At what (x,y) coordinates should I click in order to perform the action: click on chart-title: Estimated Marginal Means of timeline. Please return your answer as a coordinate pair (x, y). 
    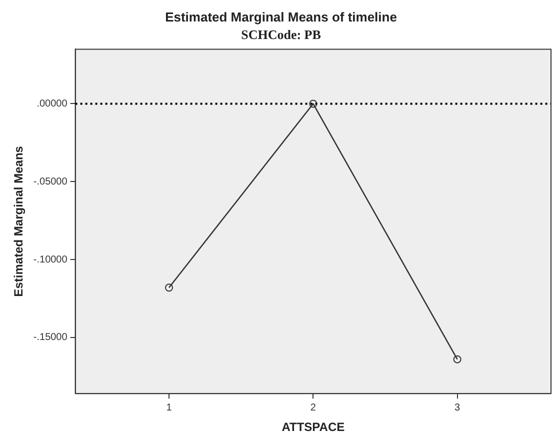
    Looking at the image, I should click on (281, 16).